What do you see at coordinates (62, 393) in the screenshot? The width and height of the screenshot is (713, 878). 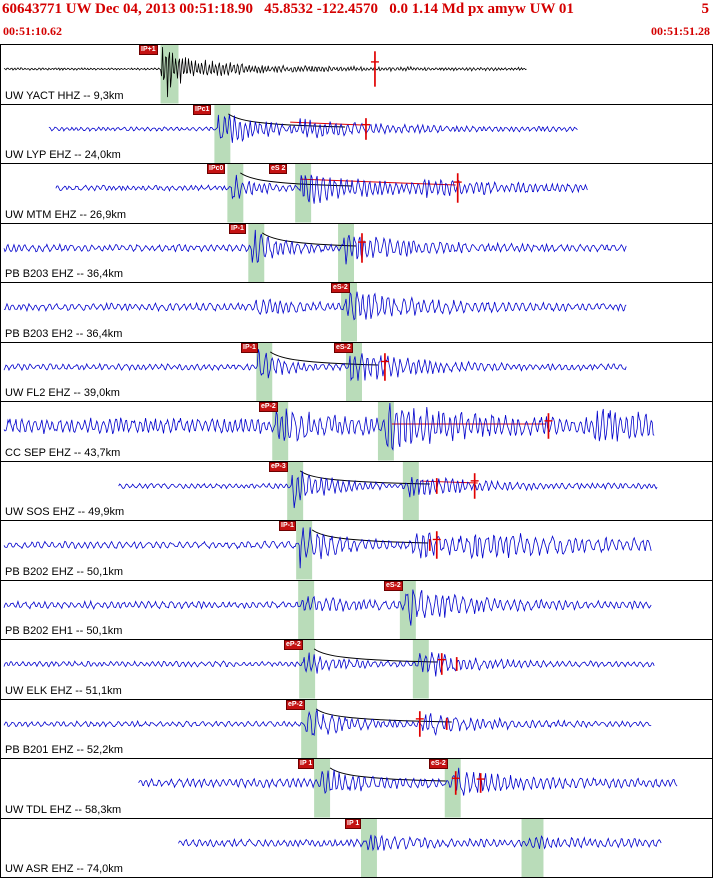 I see `station-channel-label: UW FL2 EHZ -- 39,0km` at bounding box center [62, 393].